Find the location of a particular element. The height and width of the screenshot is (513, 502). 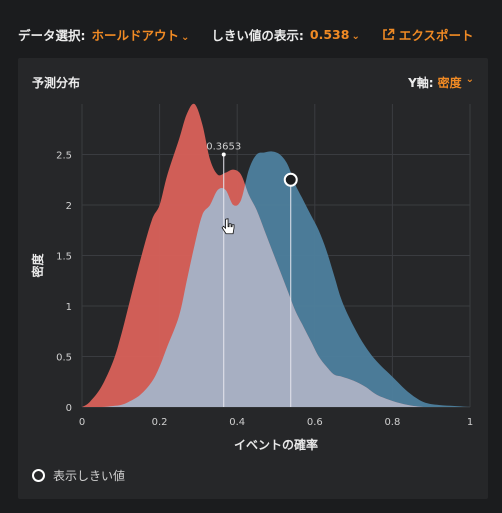

threshold-marker-icon is located at coordinates (38, 475).